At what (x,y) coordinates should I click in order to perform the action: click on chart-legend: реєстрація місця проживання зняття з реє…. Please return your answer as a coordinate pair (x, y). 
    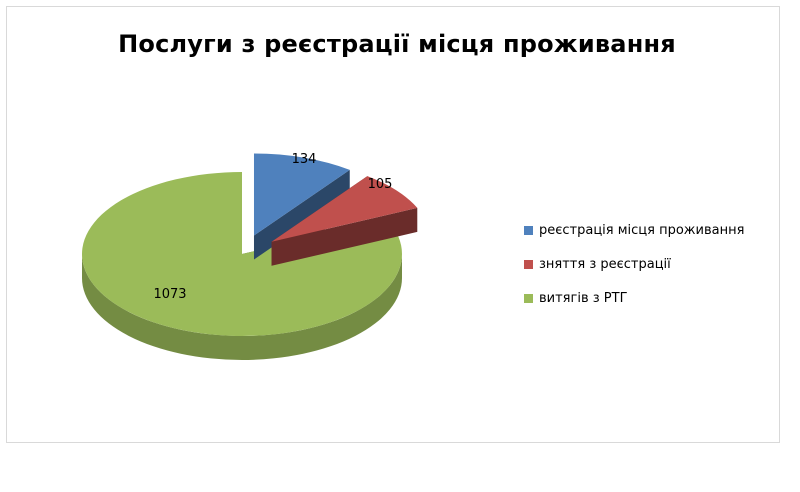
    Looking at the image, I should click on (634, 271).